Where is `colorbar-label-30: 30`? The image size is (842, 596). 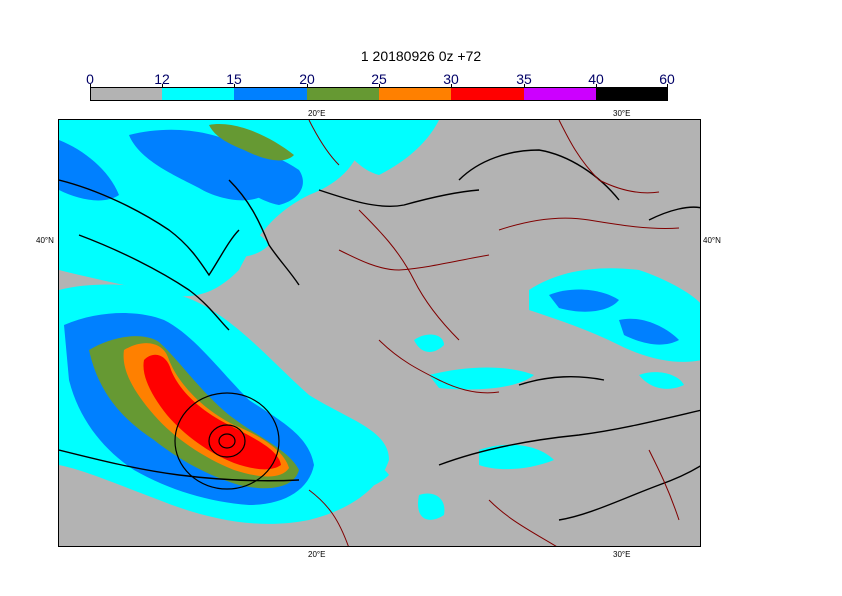
colorbar-label-30: 30 is located at coordinates (451, 79).